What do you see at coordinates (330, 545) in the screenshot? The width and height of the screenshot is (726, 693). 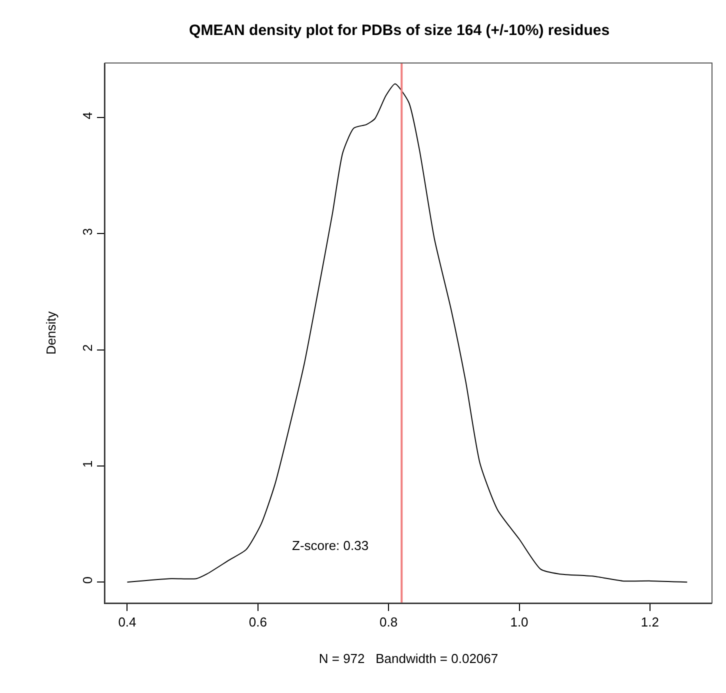 I see `annotation: Z-score: 0.33` at bounding box center [330, 545].